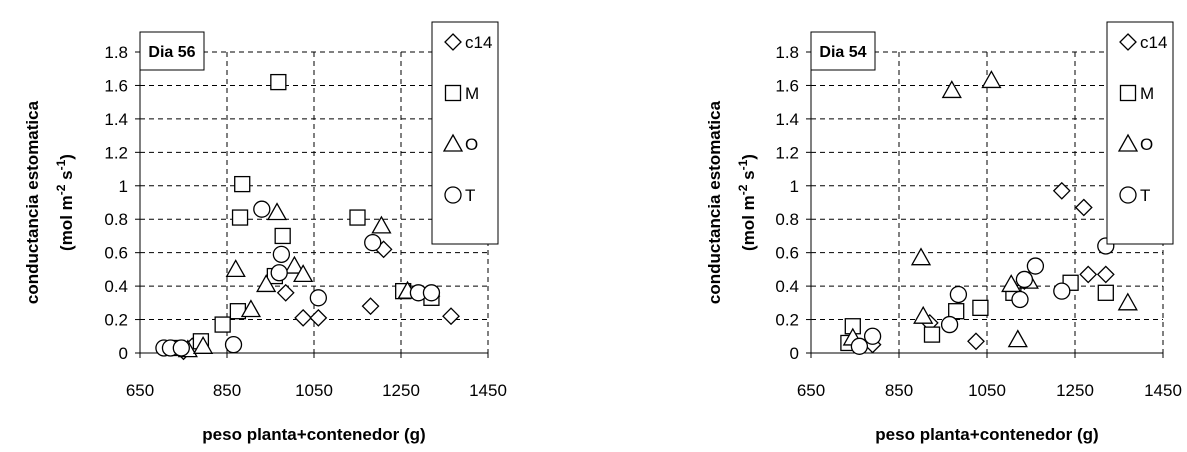  I want to click on series-c14, so click(989, 267).